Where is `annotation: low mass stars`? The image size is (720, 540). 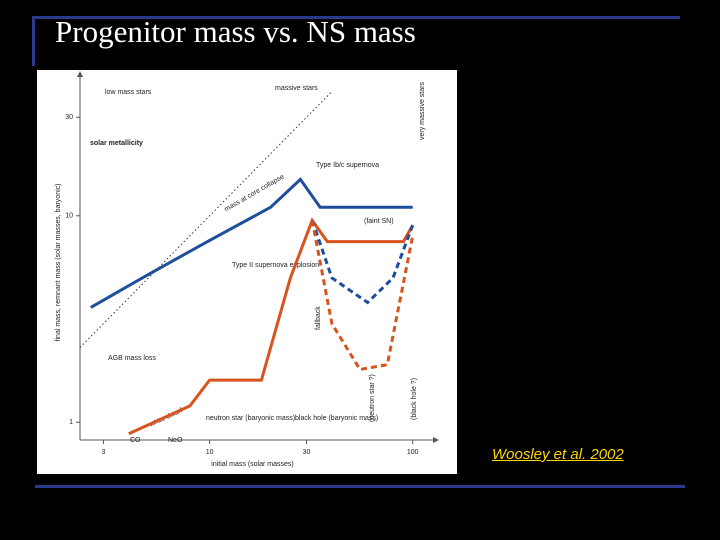 annotation: low mass stars is located at coordinates (128, 92).